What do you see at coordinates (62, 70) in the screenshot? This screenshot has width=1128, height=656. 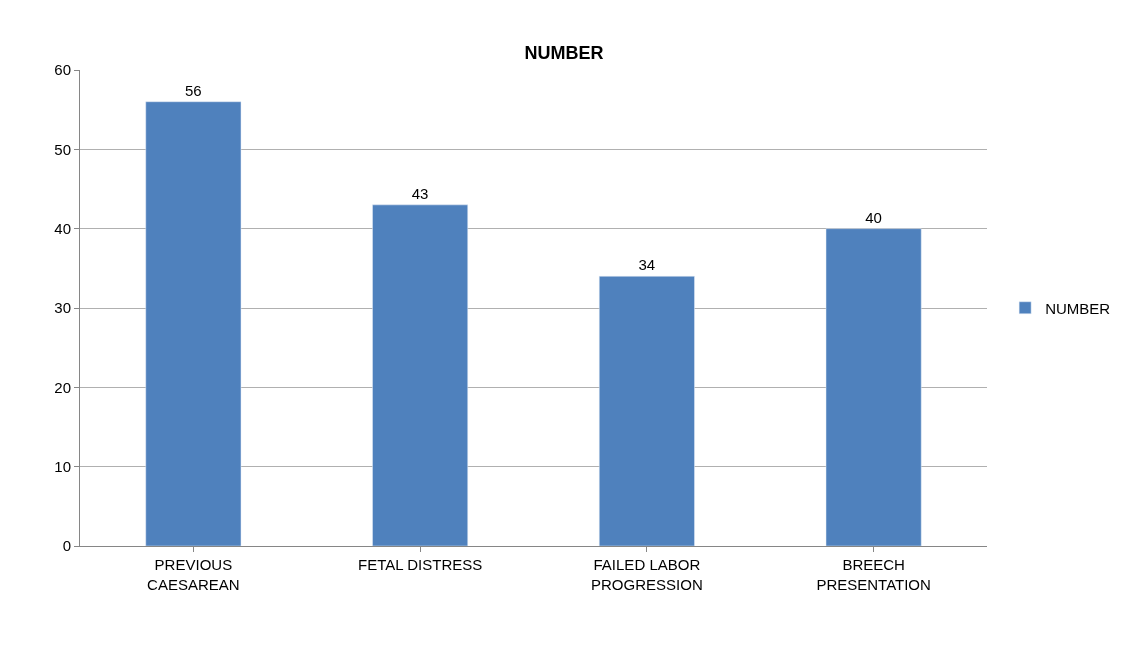 I see `y-tick-label: 60` at bounding box center [62, 70].